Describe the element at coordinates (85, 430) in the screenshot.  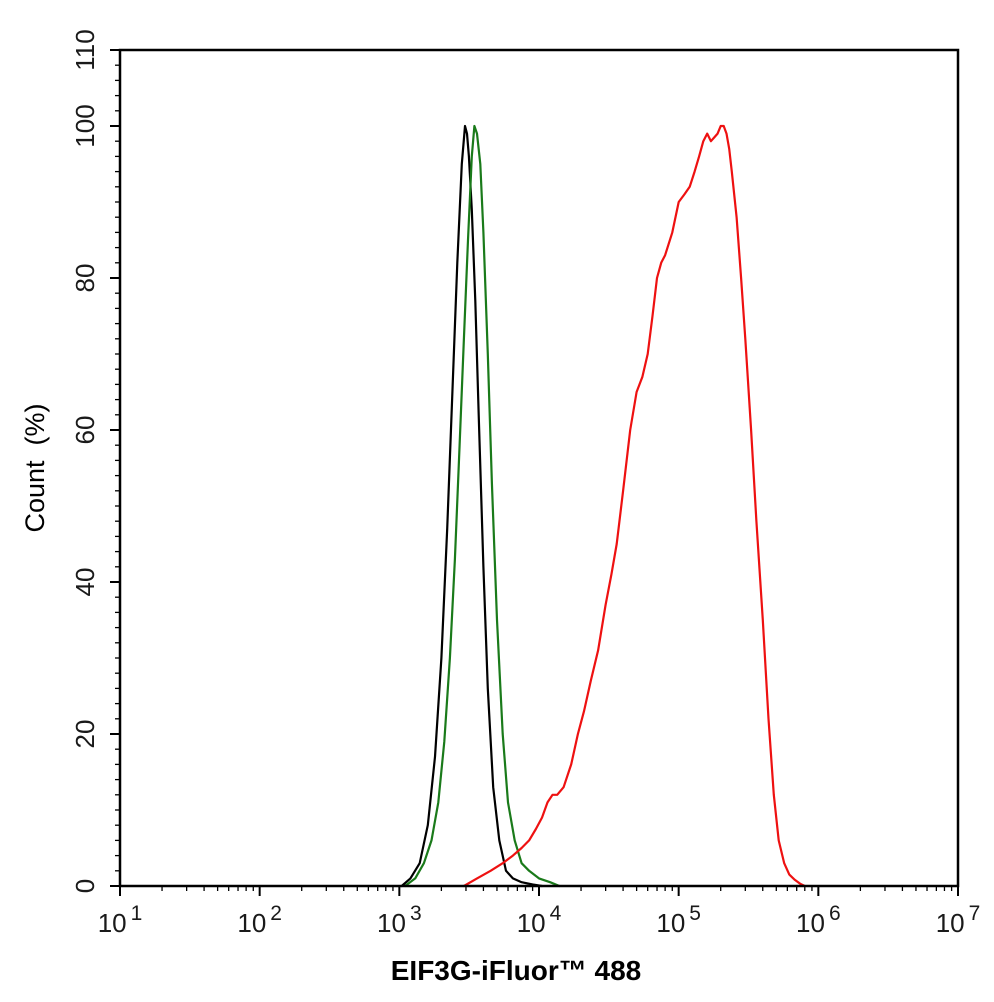
I see `y-tick-label: 60` at that location.